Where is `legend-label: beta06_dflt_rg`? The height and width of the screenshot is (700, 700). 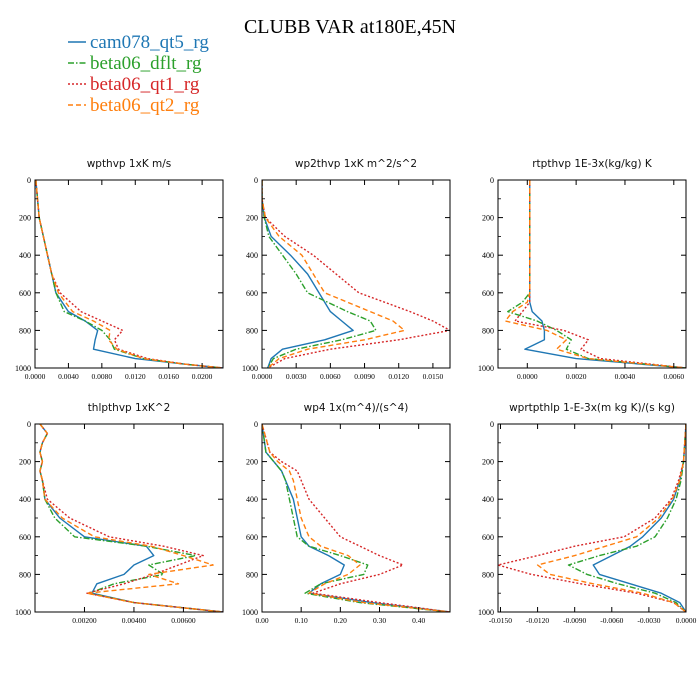
legend-label: beta06_dflt_rg is located at coordinates (146, 63).